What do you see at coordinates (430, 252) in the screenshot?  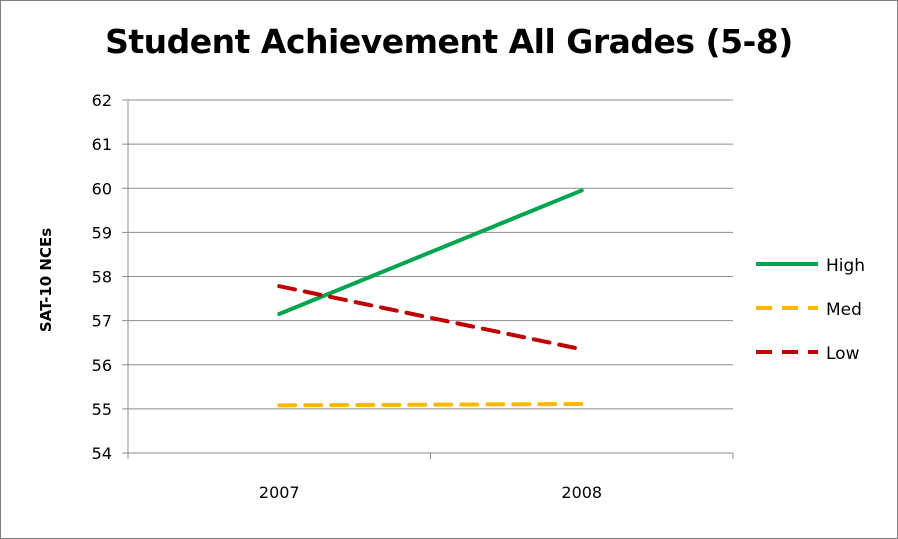 I see `series-line-high` at bounding box center [430, 252].